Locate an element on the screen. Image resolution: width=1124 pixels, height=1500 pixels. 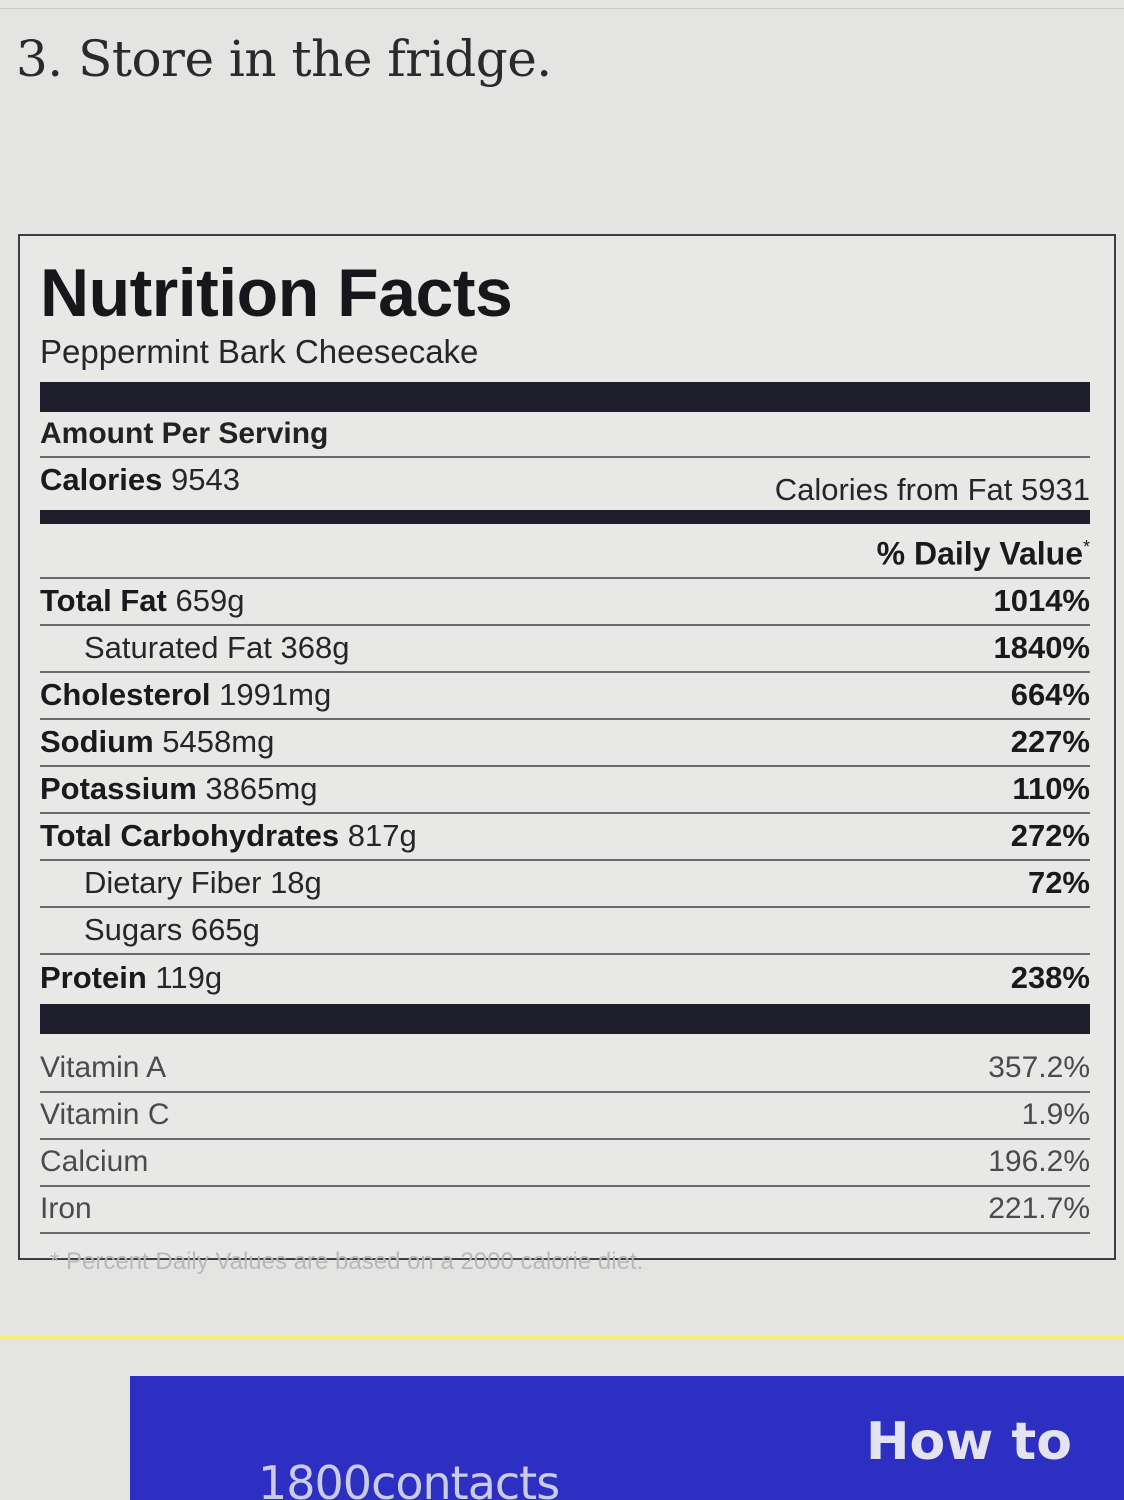
nutrient-amount: 659g is located at coordinates (210, 601).